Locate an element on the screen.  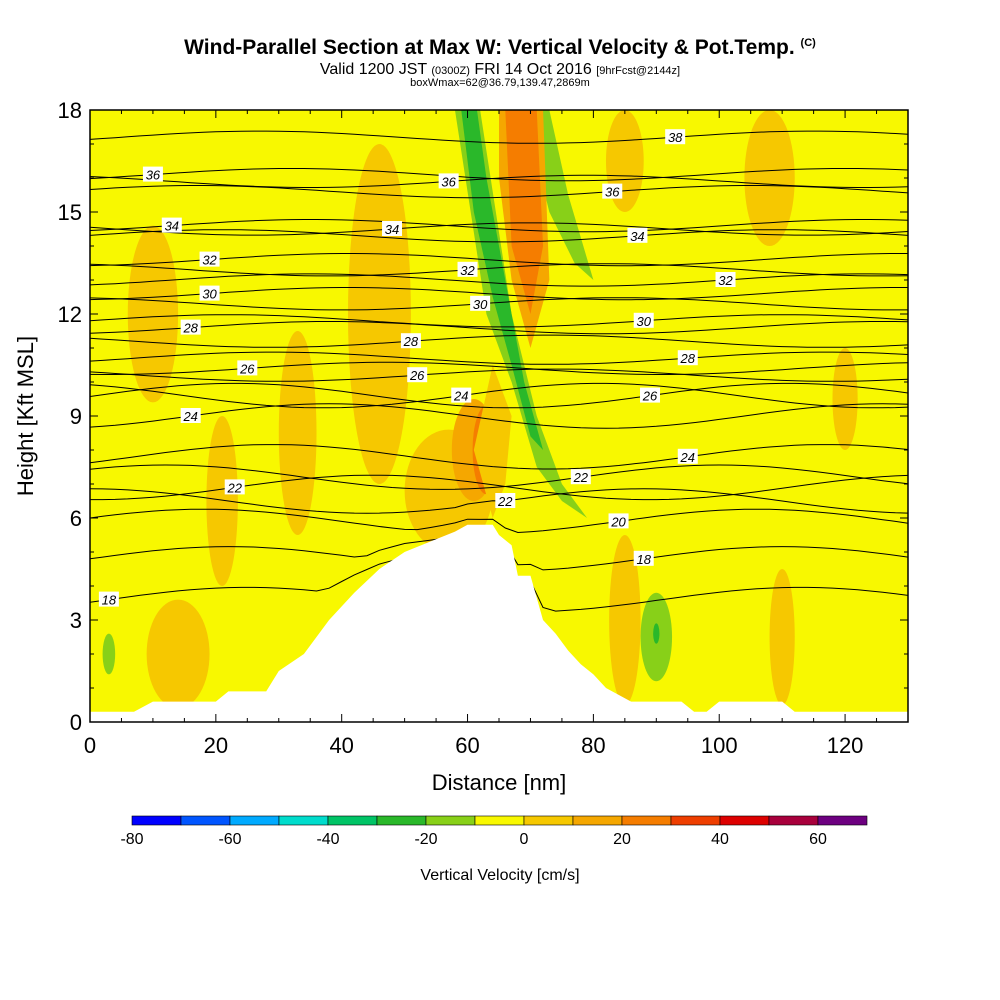
x-tick-label: 120 is located at coordinates (845, 745).